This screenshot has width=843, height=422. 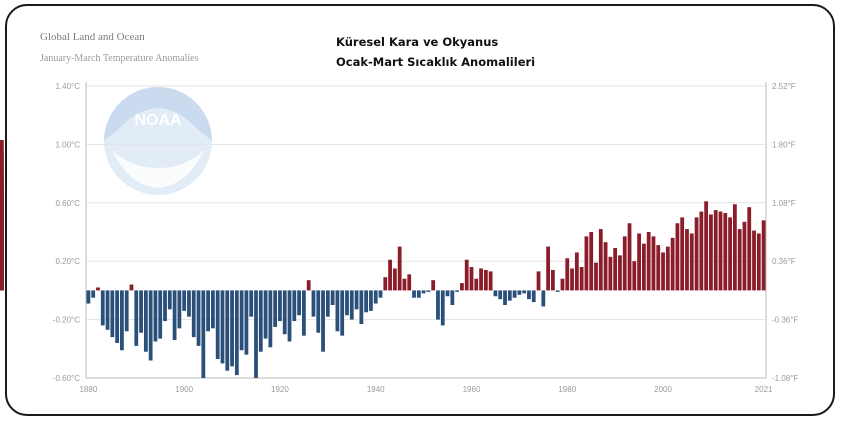 What do you see at coordinates (519, 292) in the screenshot?
I see `bar-1970` at bounding box center [519, 292].